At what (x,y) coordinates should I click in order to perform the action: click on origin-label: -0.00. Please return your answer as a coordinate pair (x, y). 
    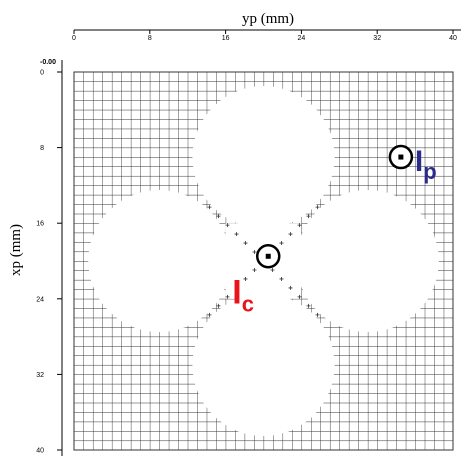
    Looking at the image, I should click on (48, 62).